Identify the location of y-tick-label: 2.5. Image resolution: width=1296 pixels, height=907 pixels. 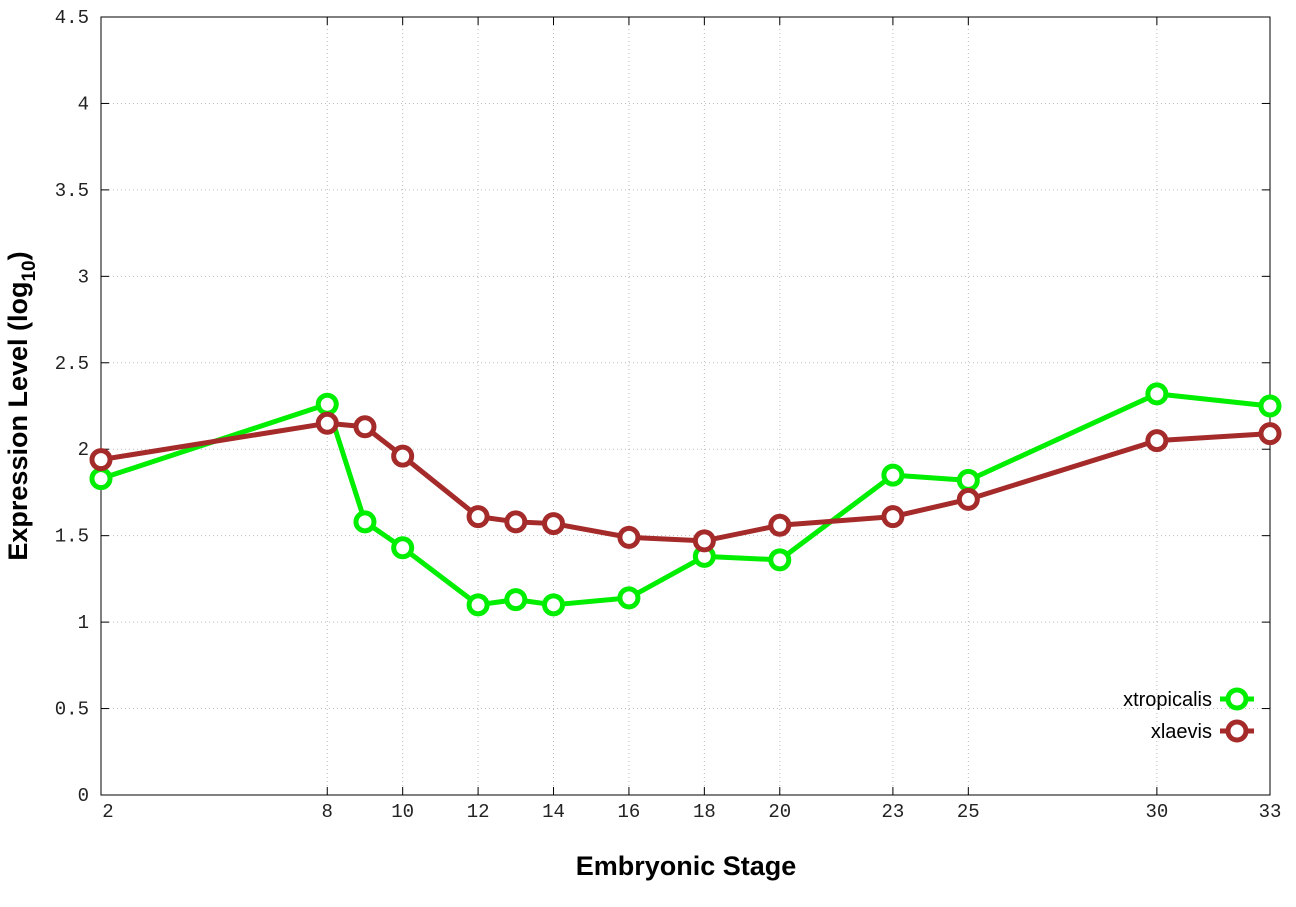
(72, 364).